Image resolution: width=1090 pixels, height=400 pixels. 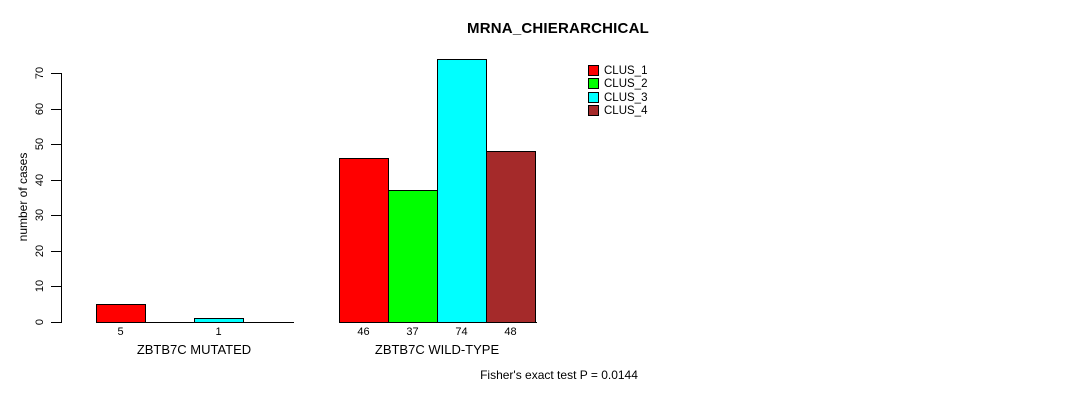 What do you see at coordinates (558, 28) in the screenshot?
I see `chart-title: MRNA_CHIERARCHICAL` at bounding box center [558, 28].